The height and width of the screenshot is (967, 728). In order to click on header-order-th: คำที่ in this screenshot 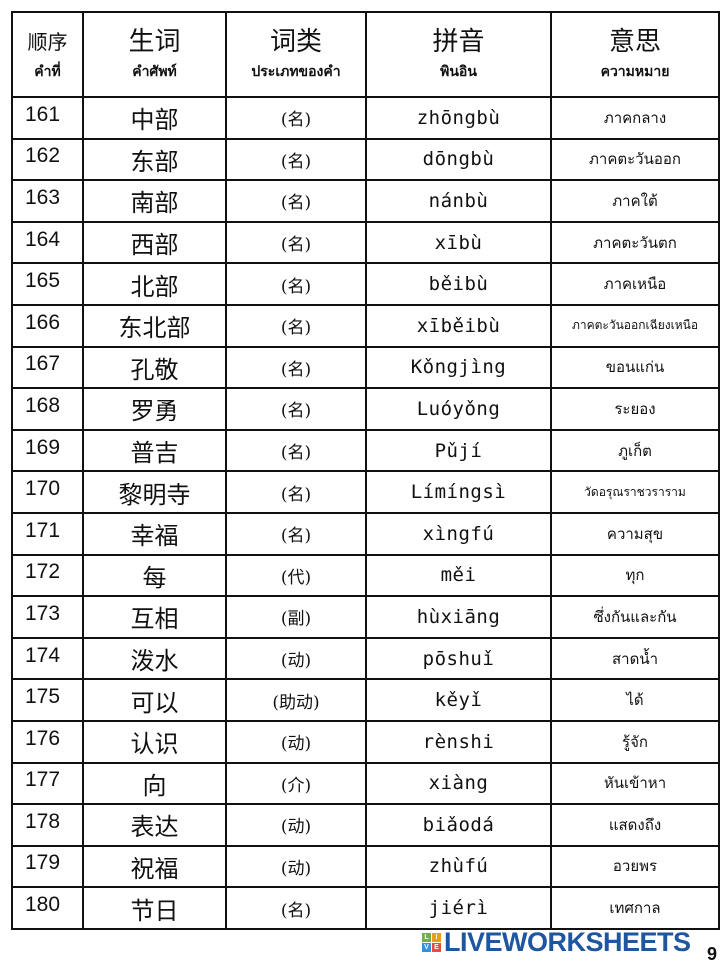, I will do `click(47, 70)`.